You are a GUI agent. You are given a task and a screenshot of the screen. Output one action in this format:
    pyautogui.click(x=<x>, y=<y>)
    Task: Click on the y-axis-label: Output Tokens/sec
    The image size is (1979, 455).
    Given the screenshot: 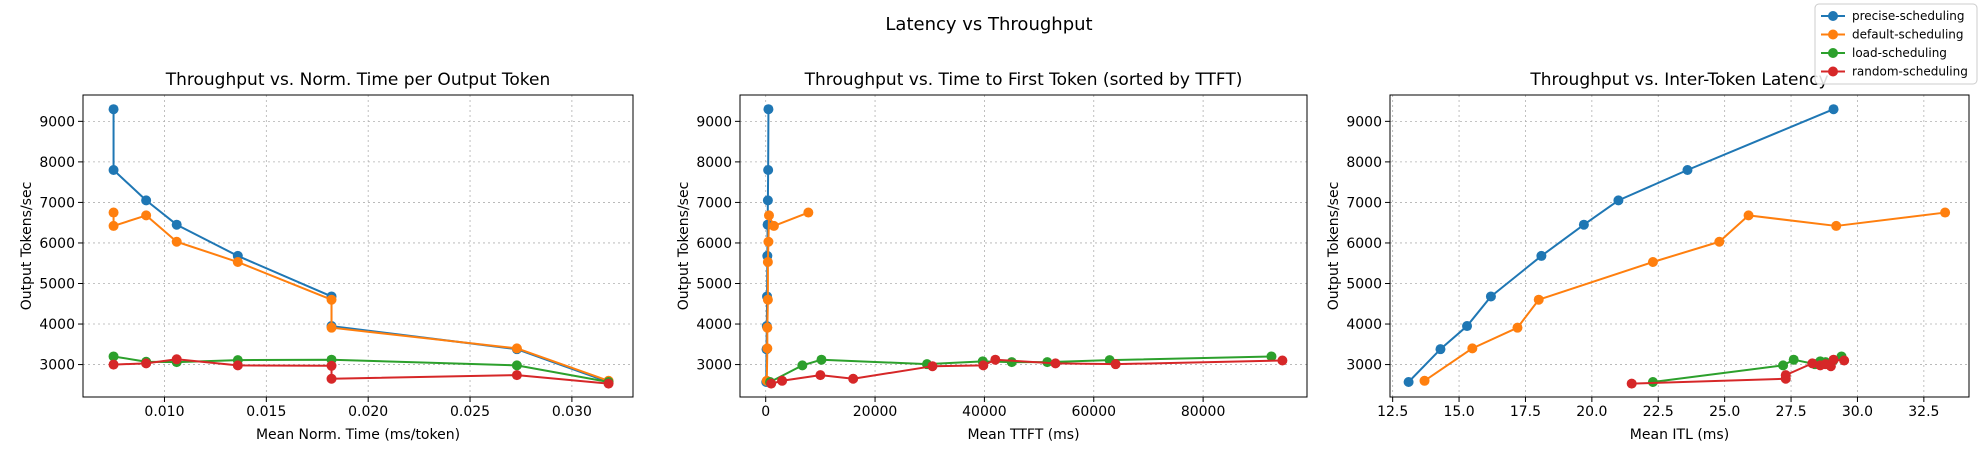 What is the action you would take?
    pyautogui.click(x=27, y=246)
    